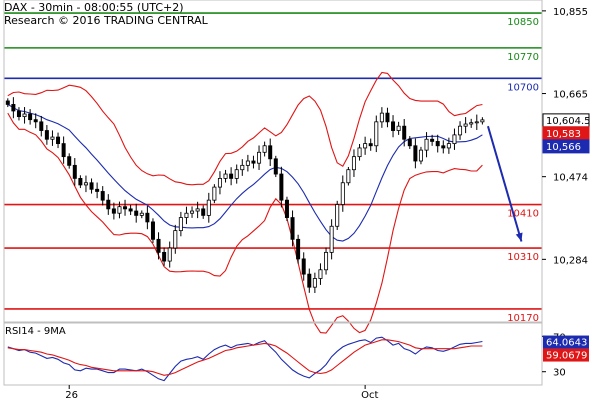 The width and height of the screenshot is (590, 400). I want to click on rsi-value-tag: 64.0643, so click(566, 343).